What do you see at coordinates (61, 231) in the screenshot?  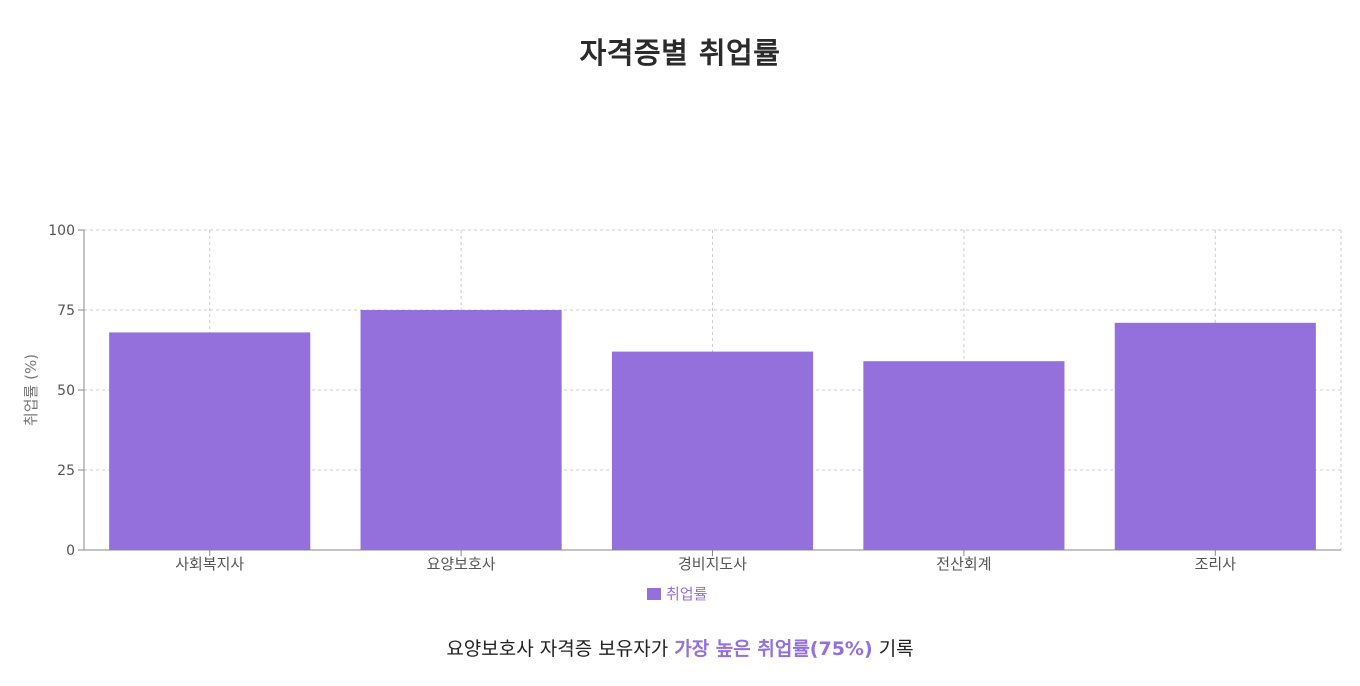 I see `y-tick-label: 100` at bounding box center [61, 231].